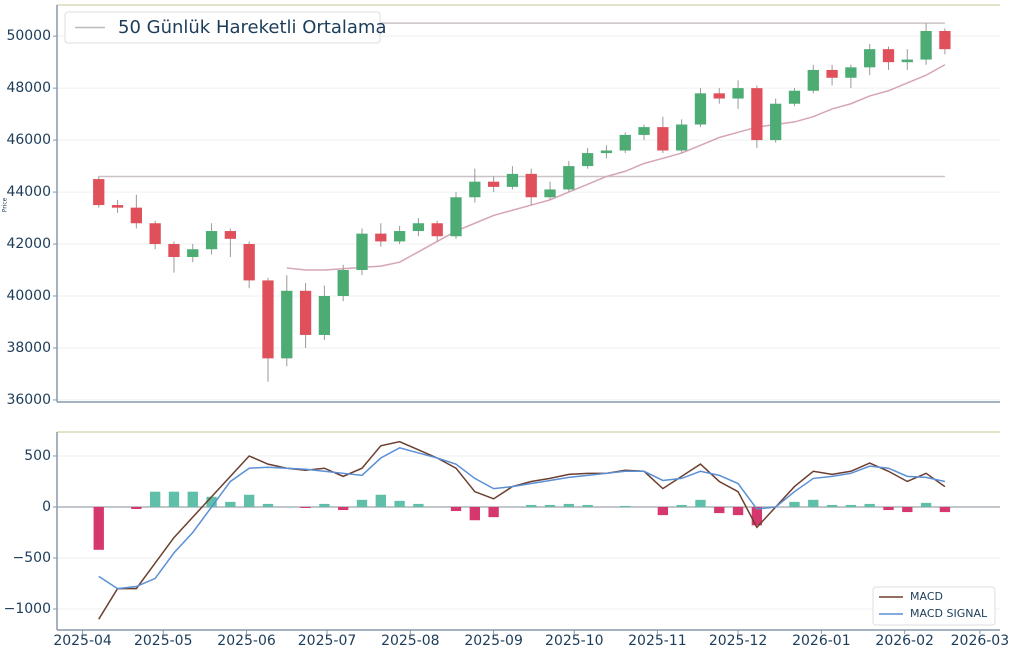  Describe the element at coordinates (657, 641) in the screenshot. I see `x-tick-label: 2025-11` at that location.